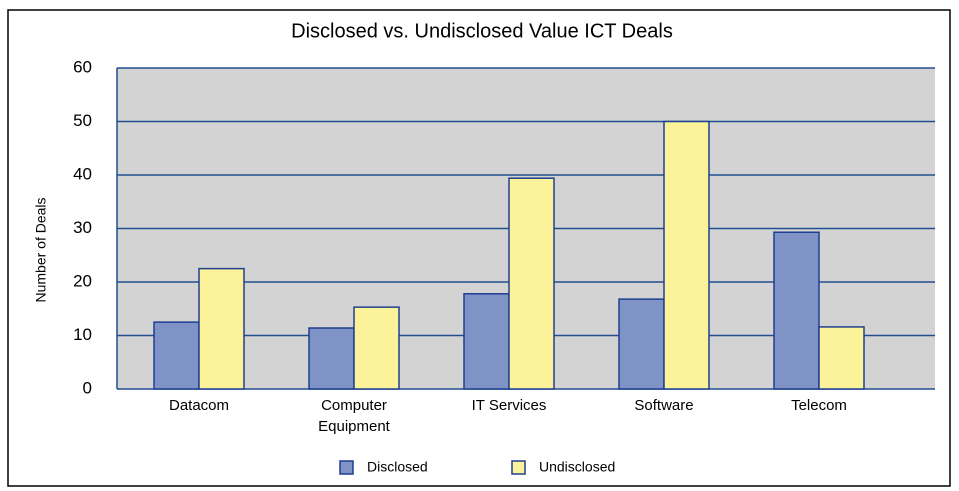 The width and height of the screenshot is (959, 491). I want to click on y-tick-label: 0, so click(87, 387).